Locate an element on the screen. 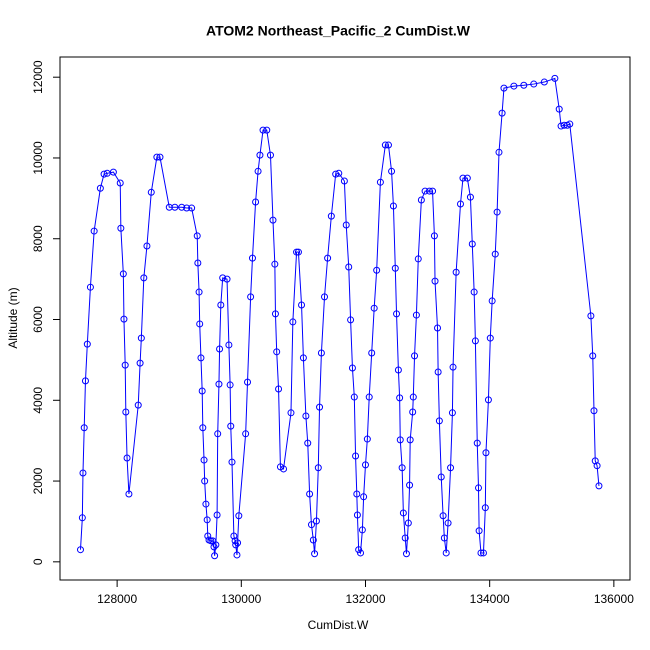 Image resolution: width=650 pixels, height=650 pixels. y-tick-label: 2000 is located at coordinates (38, 480).